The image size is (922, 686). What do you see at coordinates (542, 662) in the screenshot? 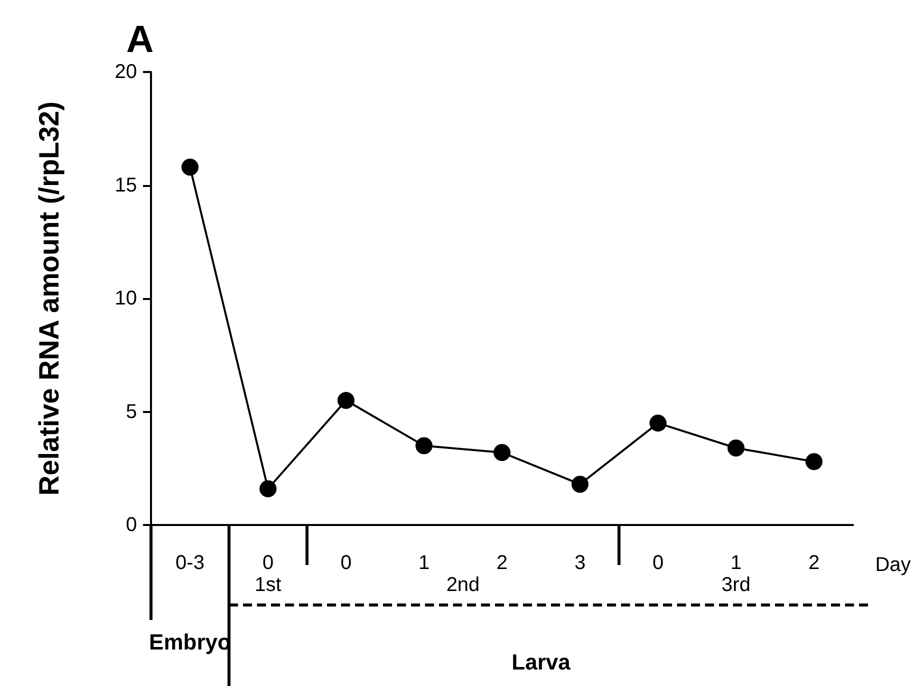
I see `text: Larva` at bounding box center [542, 662].